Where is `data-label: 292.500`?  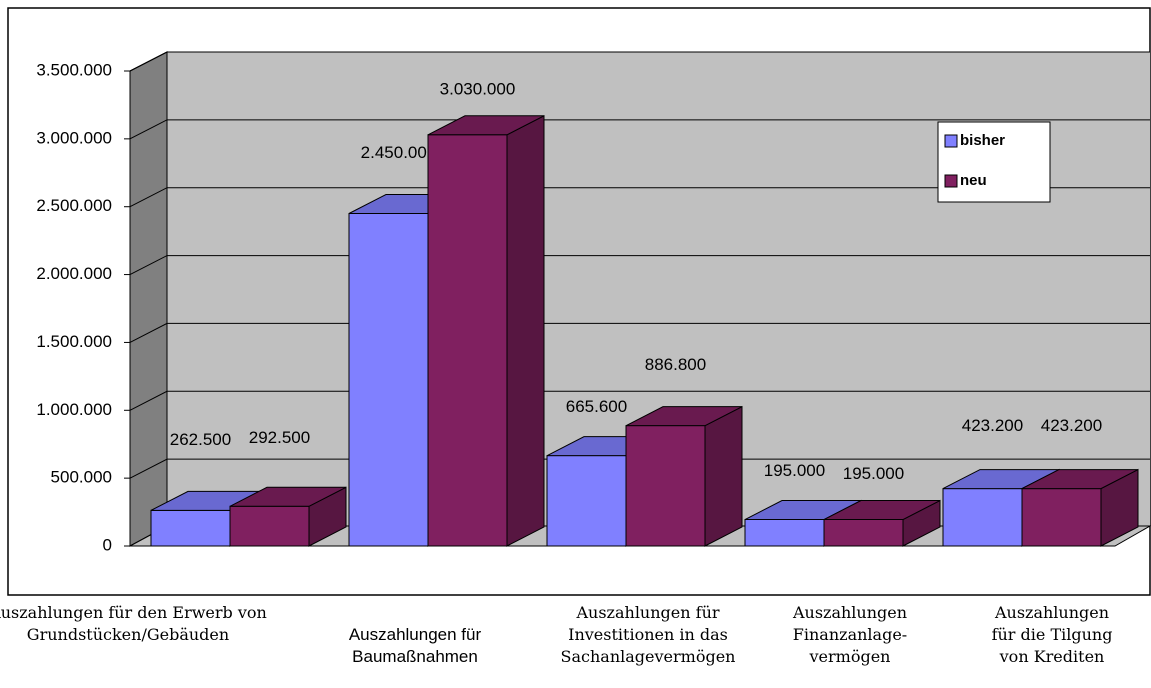 data-label: 292.500 is located at coordinates (279, 437).